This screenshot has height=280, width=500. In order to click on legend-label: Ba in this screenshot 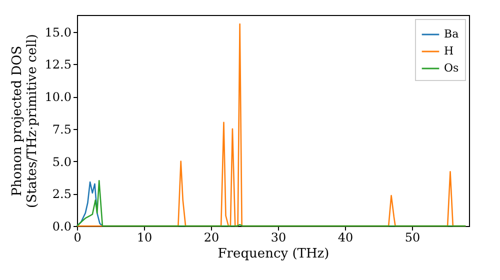, I will do `click(452, 34)`.